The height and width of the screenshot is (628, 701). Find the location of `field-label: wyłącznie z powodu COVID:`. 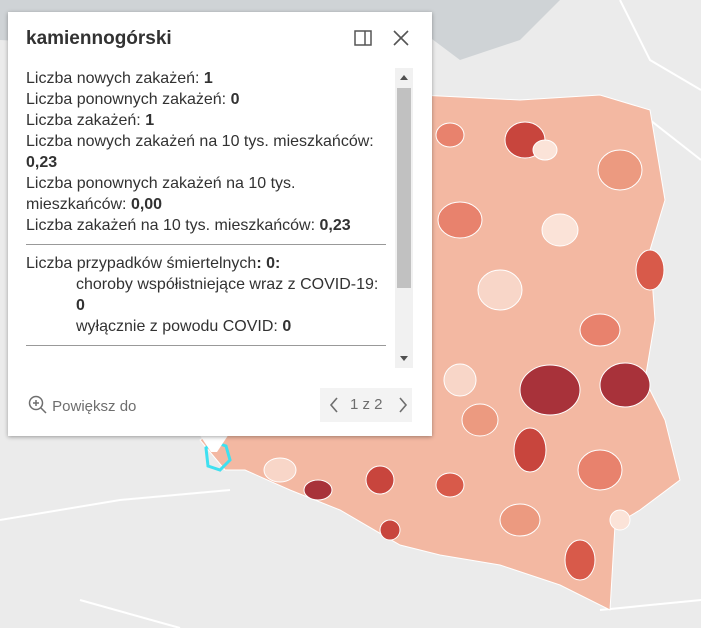

field-label: wyłącznie z powodu COVID: is located at coordinates (177, 326).